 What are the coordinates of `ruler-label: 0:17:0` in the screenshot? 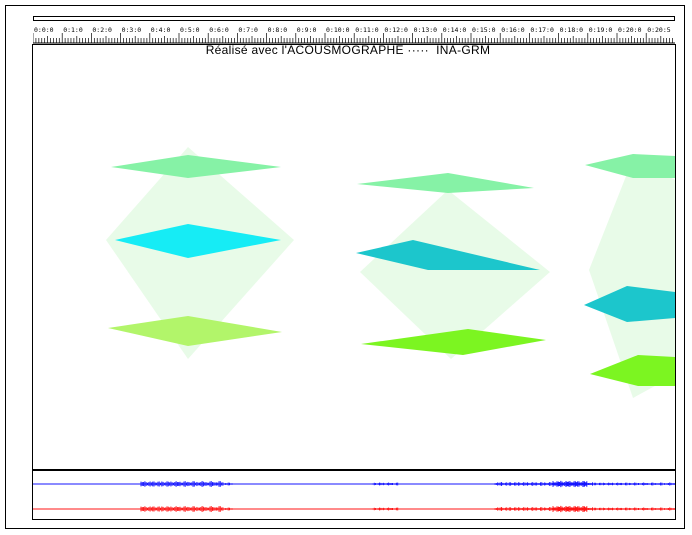 It's located at (542, 30).